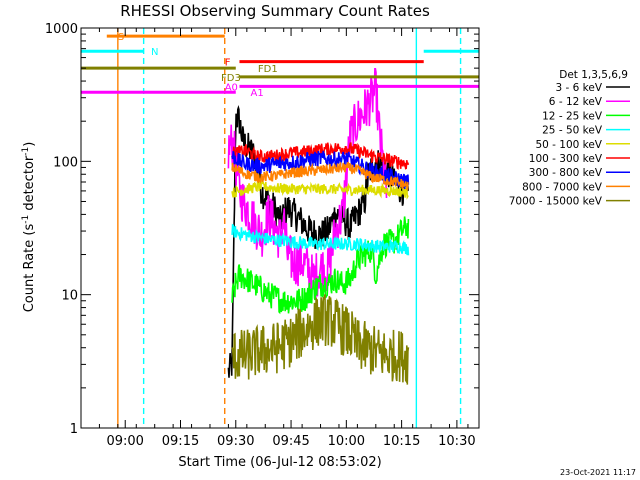  Describe the element at coordinates (74, 429) in the screenshot. I see `y-tick-label: 1` at that location.